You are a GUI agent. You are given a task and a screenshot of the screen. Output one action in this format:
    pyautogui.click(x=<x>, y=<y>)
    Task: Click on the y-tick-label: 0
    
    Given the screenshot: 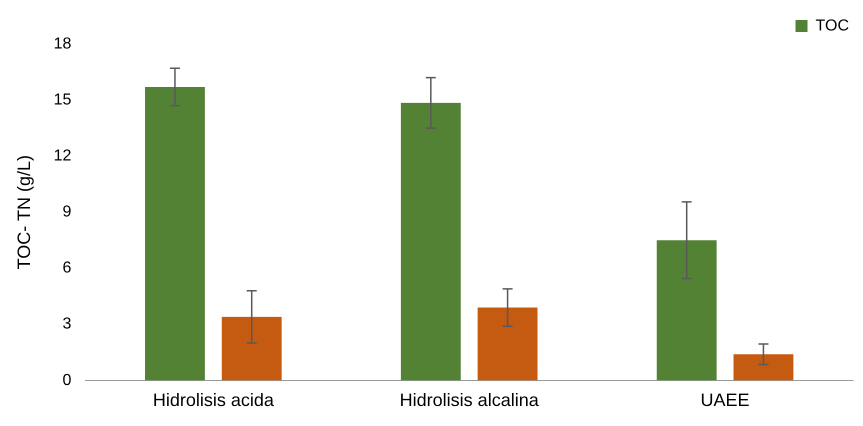 What is the action you would take?
    pyautogui.click(x=67, y=380)
    